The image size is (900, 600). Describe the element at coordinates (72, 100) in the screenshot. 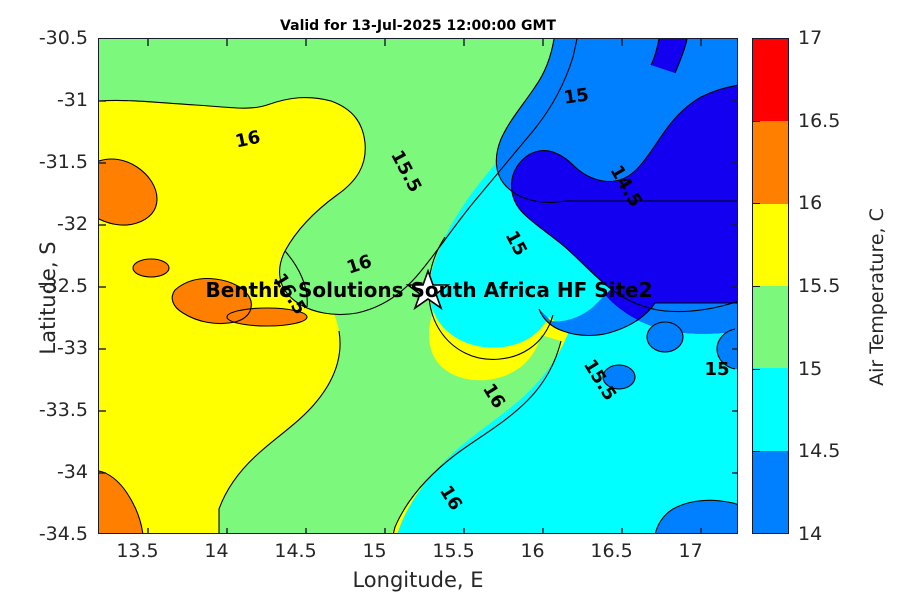

I see `y-tick-label: -31` at that location.